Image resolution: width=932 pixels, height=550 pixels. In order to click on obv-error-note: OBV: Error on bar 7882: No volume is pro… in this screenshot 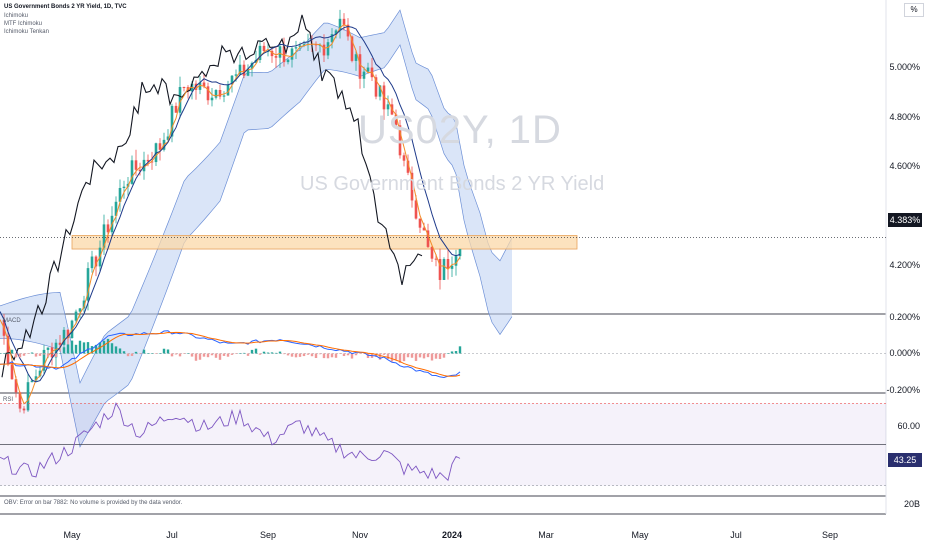, I will do `click(93, 503)`.